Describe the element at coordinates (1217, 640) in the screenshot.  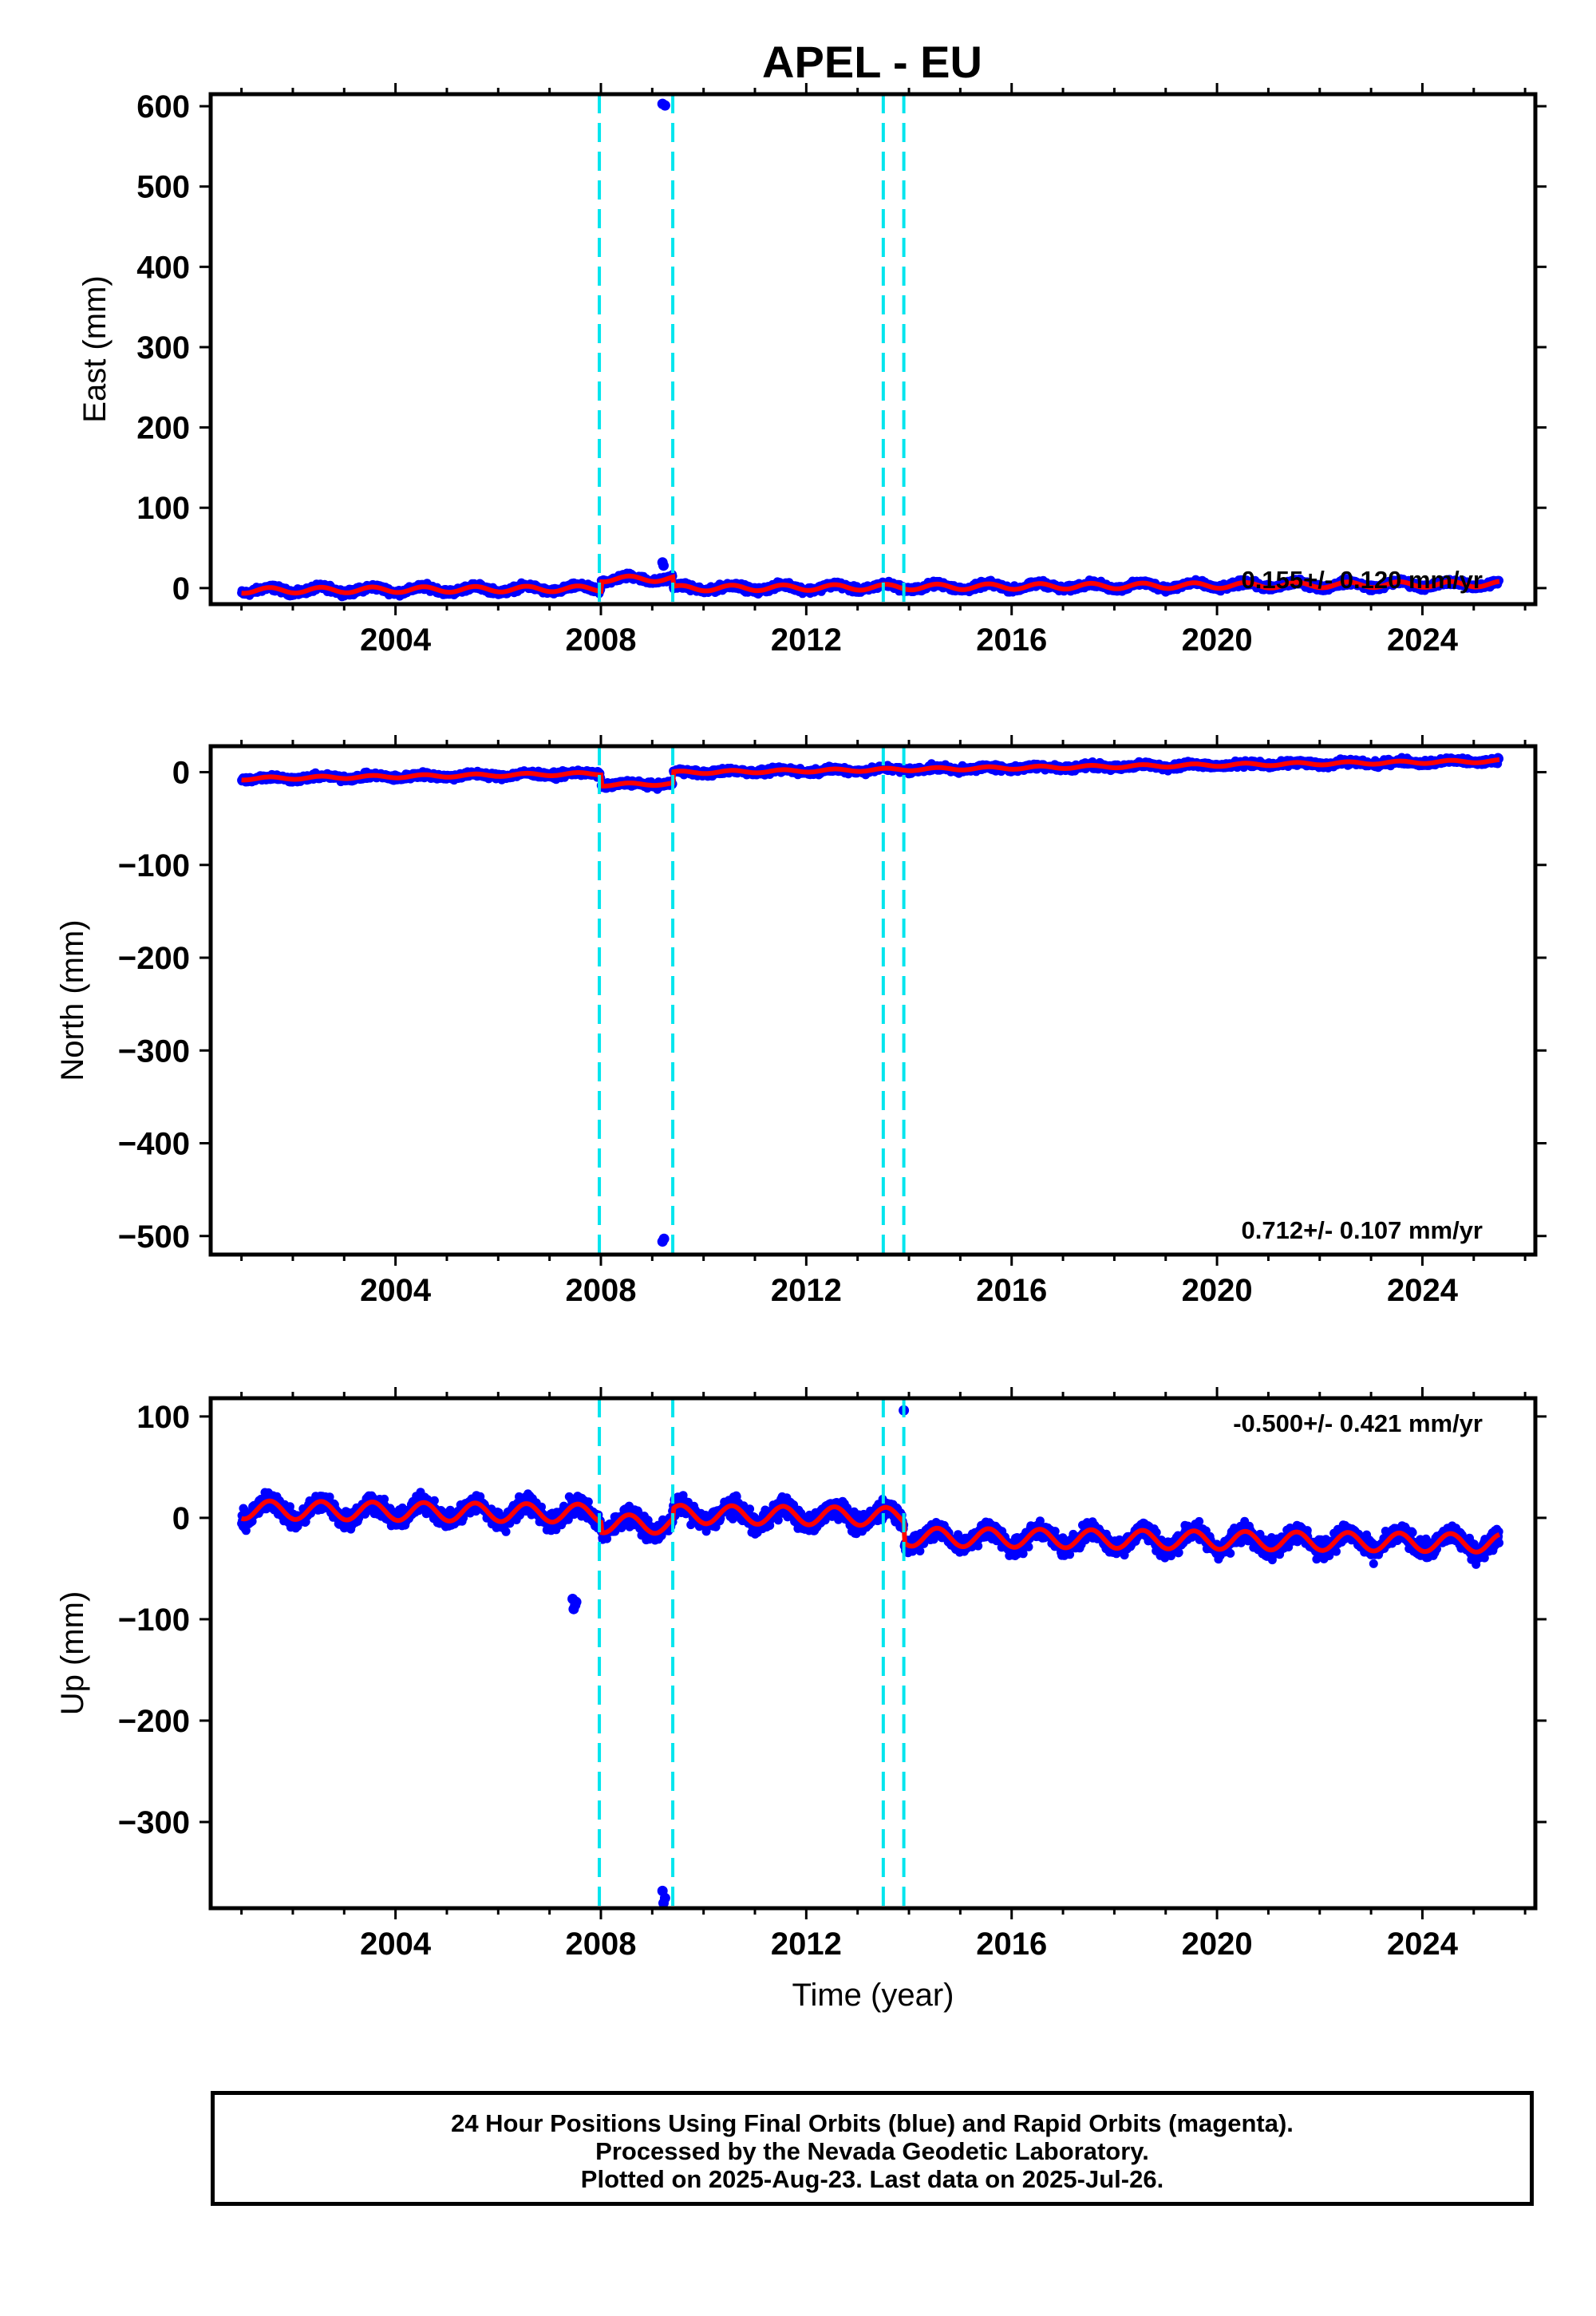
I see `x-tick-label: 2020` at that location.